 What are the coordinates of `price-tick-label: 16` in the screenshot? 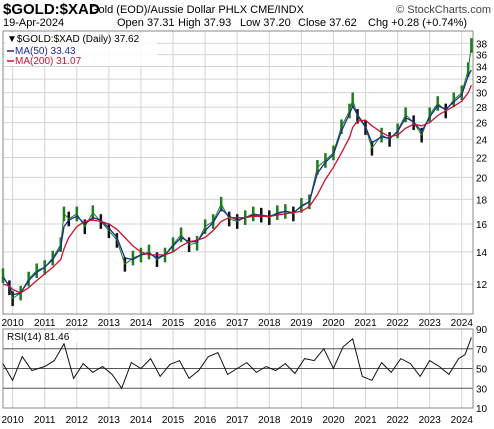 It's located at (482, 225).